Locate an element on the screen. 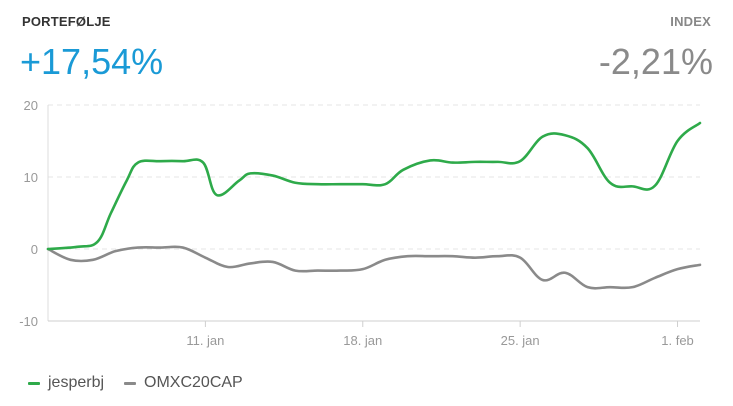  legend-item-omxc20cap: OMXC20CAP is located at coordinates (183, 383).